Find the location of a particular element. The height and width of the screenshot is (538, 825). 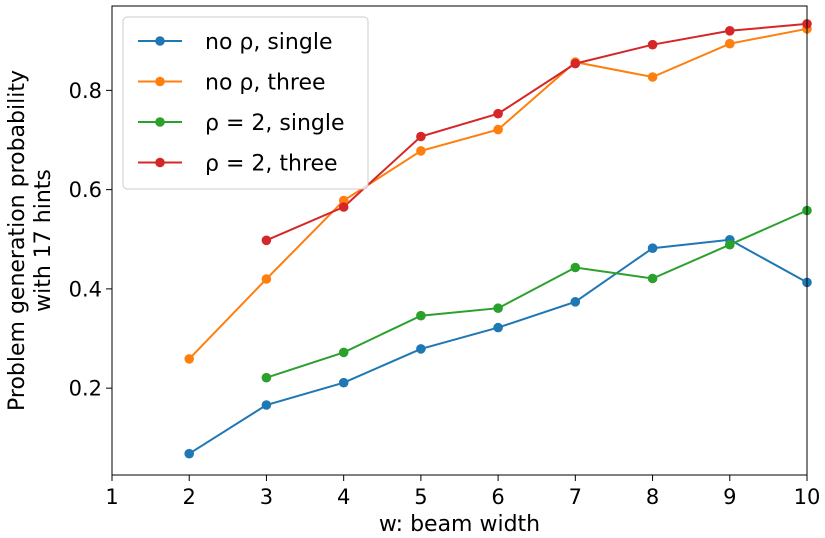

x-tick-label: 2 is located at coordinates (189, 497).